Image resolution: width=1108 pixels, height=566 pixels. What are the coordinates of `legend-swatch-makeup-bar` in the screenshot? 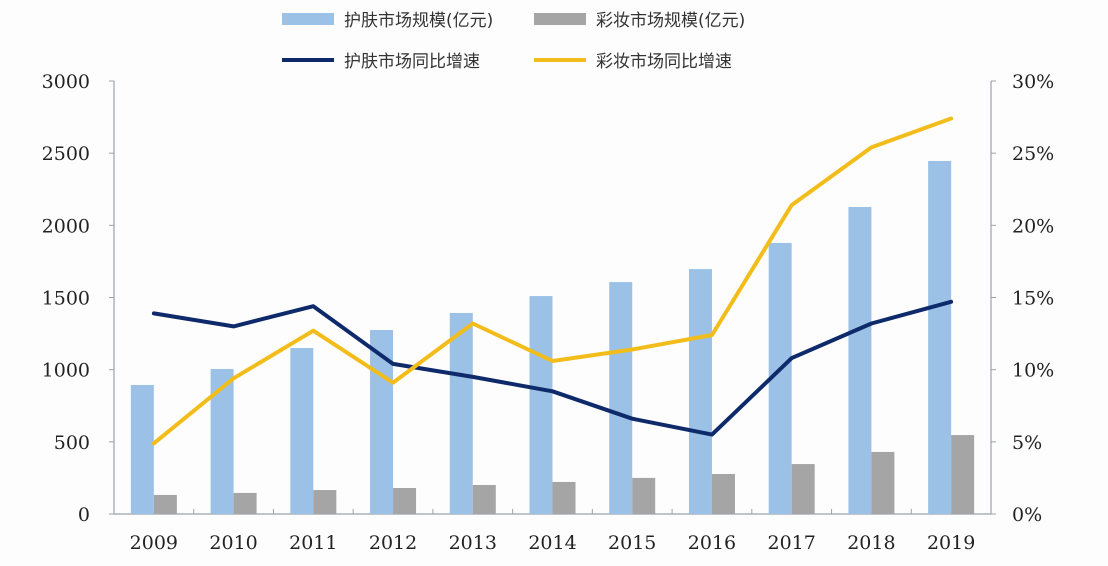 It's located at (560, 18).